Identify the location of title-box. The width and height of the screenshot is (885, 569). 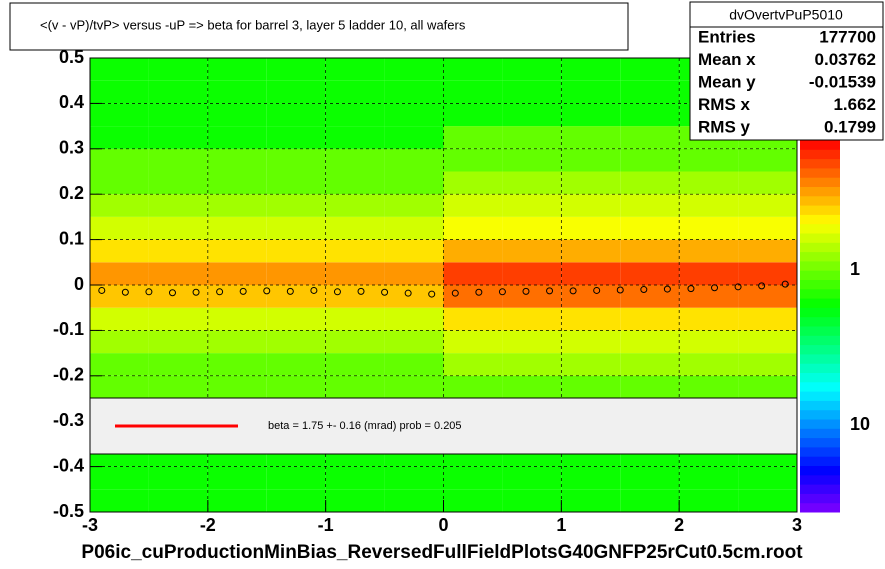
(319, 26).